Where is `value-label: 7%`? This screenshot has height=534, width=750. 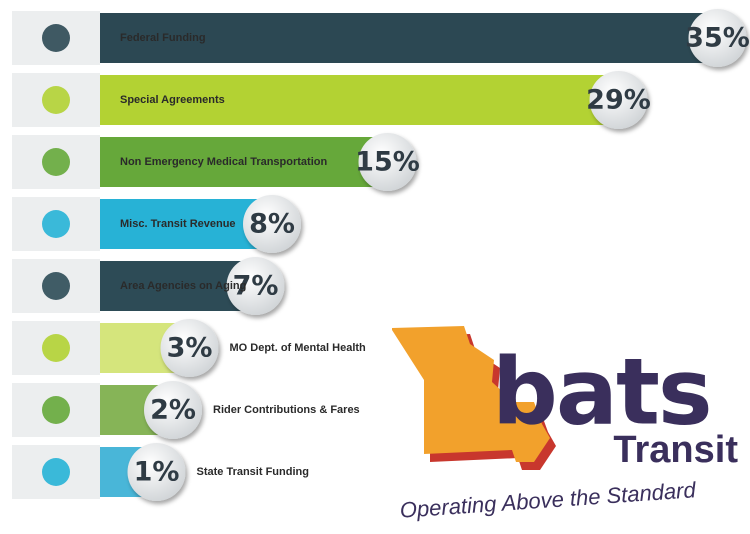
value-label: 7% is located at coordinates (256, 286).